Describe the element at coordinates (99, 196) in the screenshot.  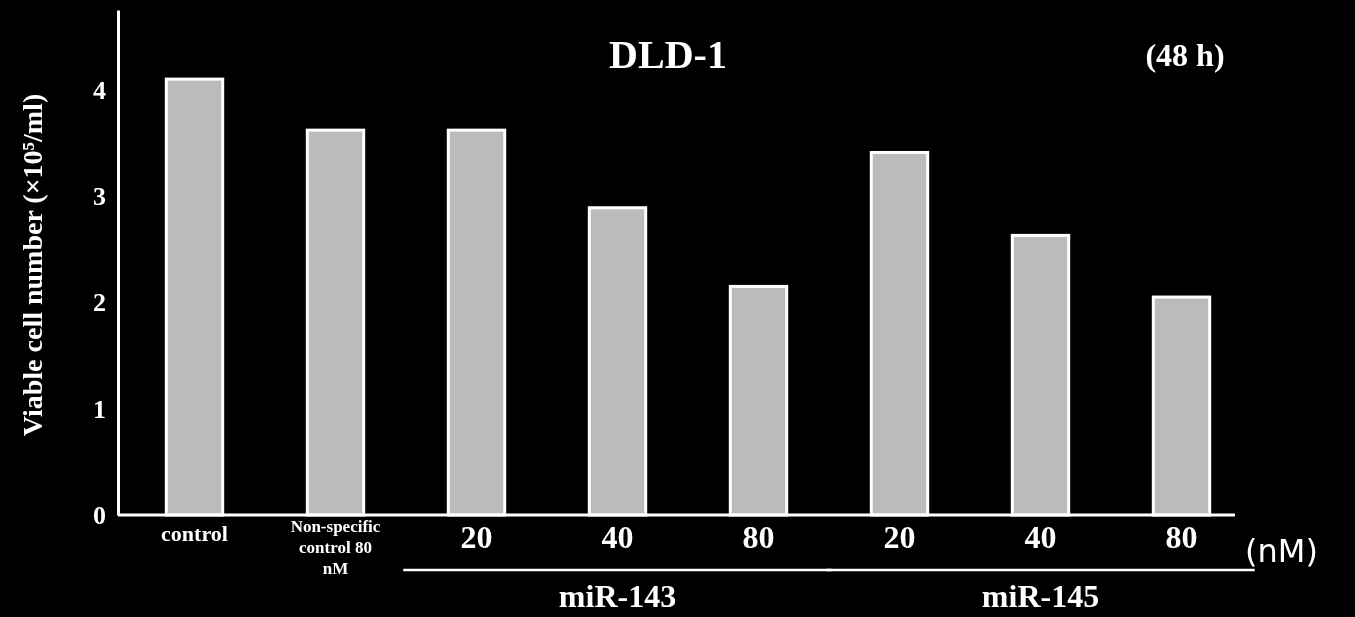
I see `y-tick-label: 3` at that location.